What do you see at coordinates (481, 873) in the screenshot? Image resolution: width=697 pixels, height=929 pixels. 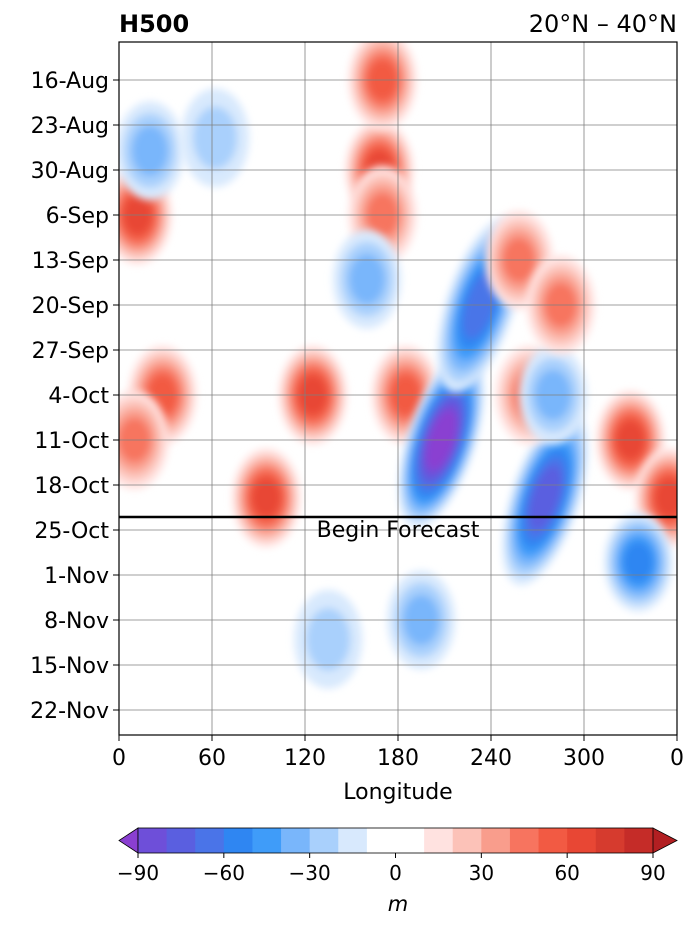 I see `colorbar-tick-label: 30` at bounding box center [481, 873].